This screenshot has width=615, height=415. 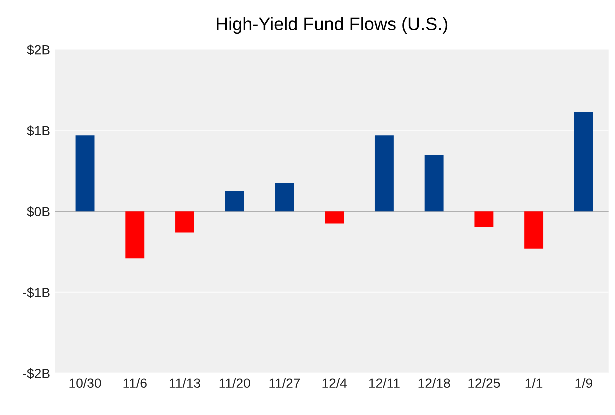 I want to click on y-tick-label: $2B, so click(x=38, y=50).